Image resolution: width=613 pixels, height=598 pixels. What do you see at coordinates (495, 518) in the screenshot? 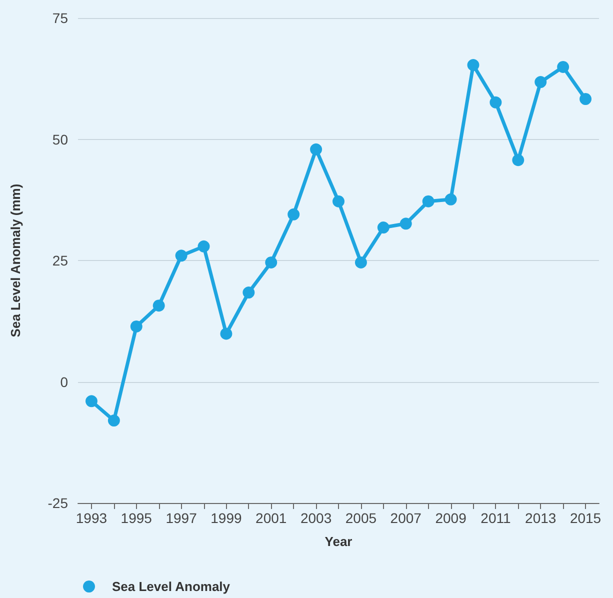
I see `x-tick-label: 2011` at bounding box center [495, 518].